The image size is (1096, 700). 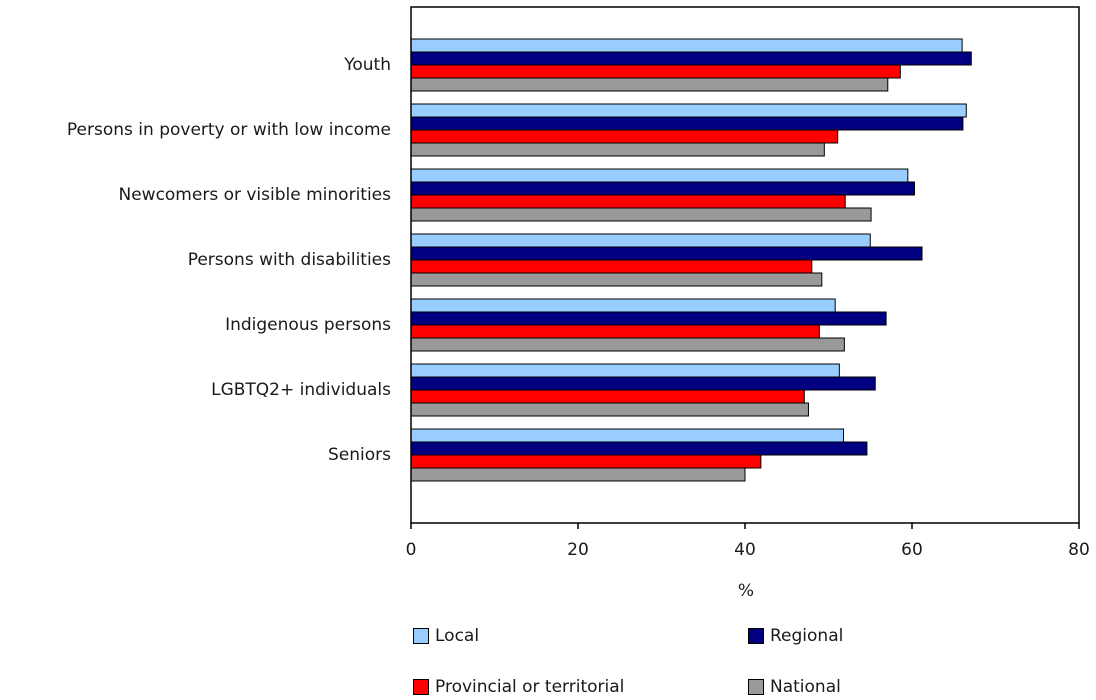 What do you see at coordinates (649, 84) in the screenshot?
I see `bar-national-youth` at bounding box center [649, 84].